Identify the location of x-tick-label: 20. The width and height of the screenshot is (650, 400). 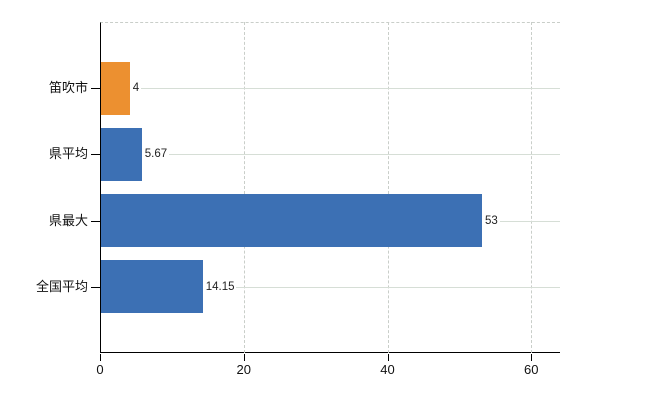
(243, 369).